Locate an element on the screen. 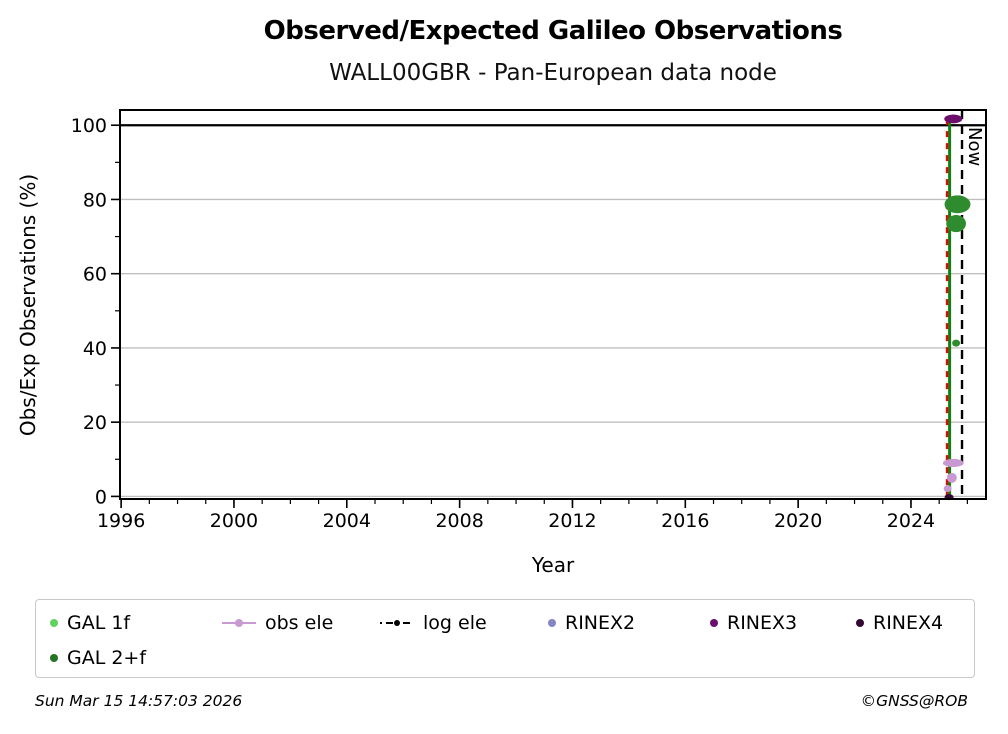 This screenshot has height=734, width=1008. y-tick-label: 40 is located at coordinates (95, 349).